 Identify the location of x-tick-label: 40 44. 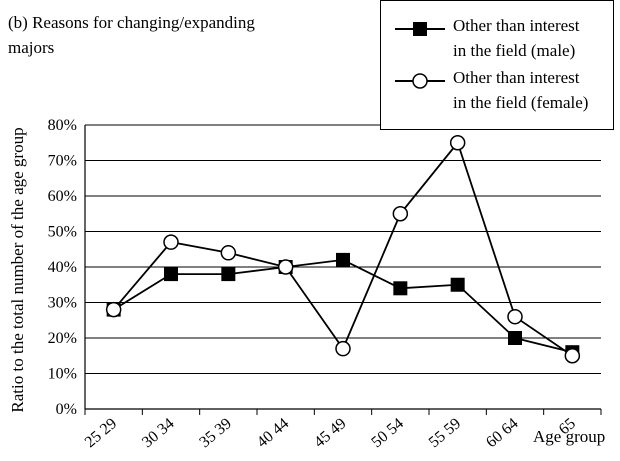
(273, 433).